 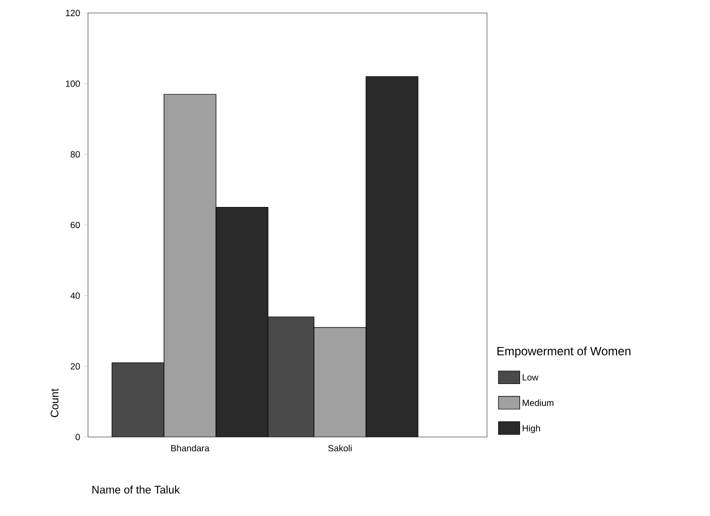 What do you see at coordinates (75, 225) in the screenshot?
I see `y-tick-label: 60` at bounding box center [75, 225].